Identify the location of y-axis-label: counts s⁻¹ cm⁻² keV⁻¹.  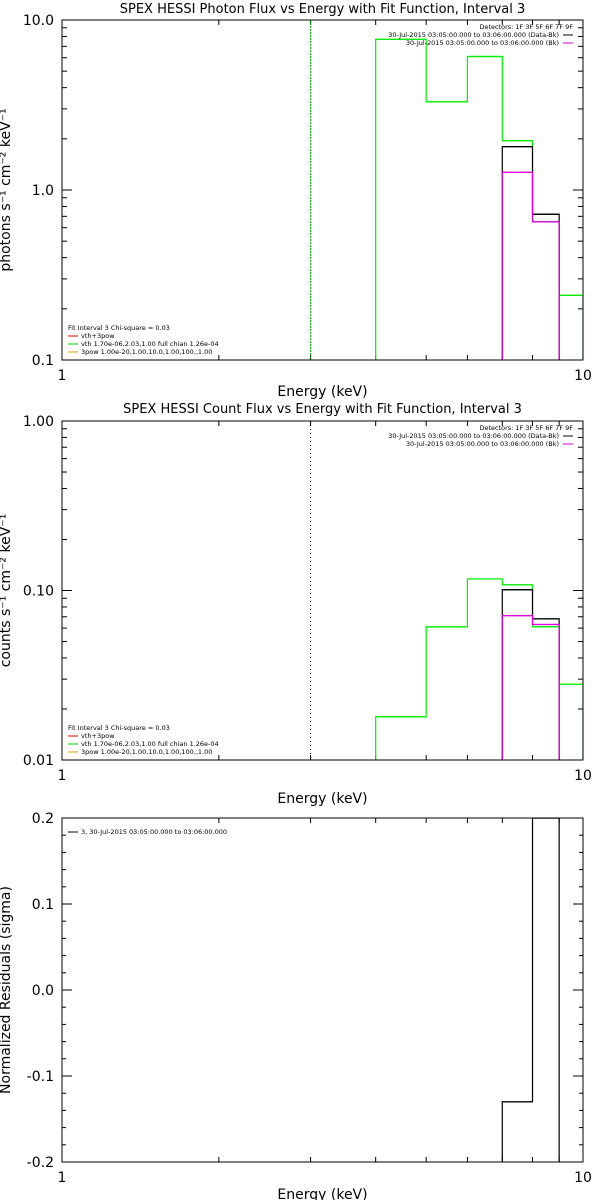
(7, 591).